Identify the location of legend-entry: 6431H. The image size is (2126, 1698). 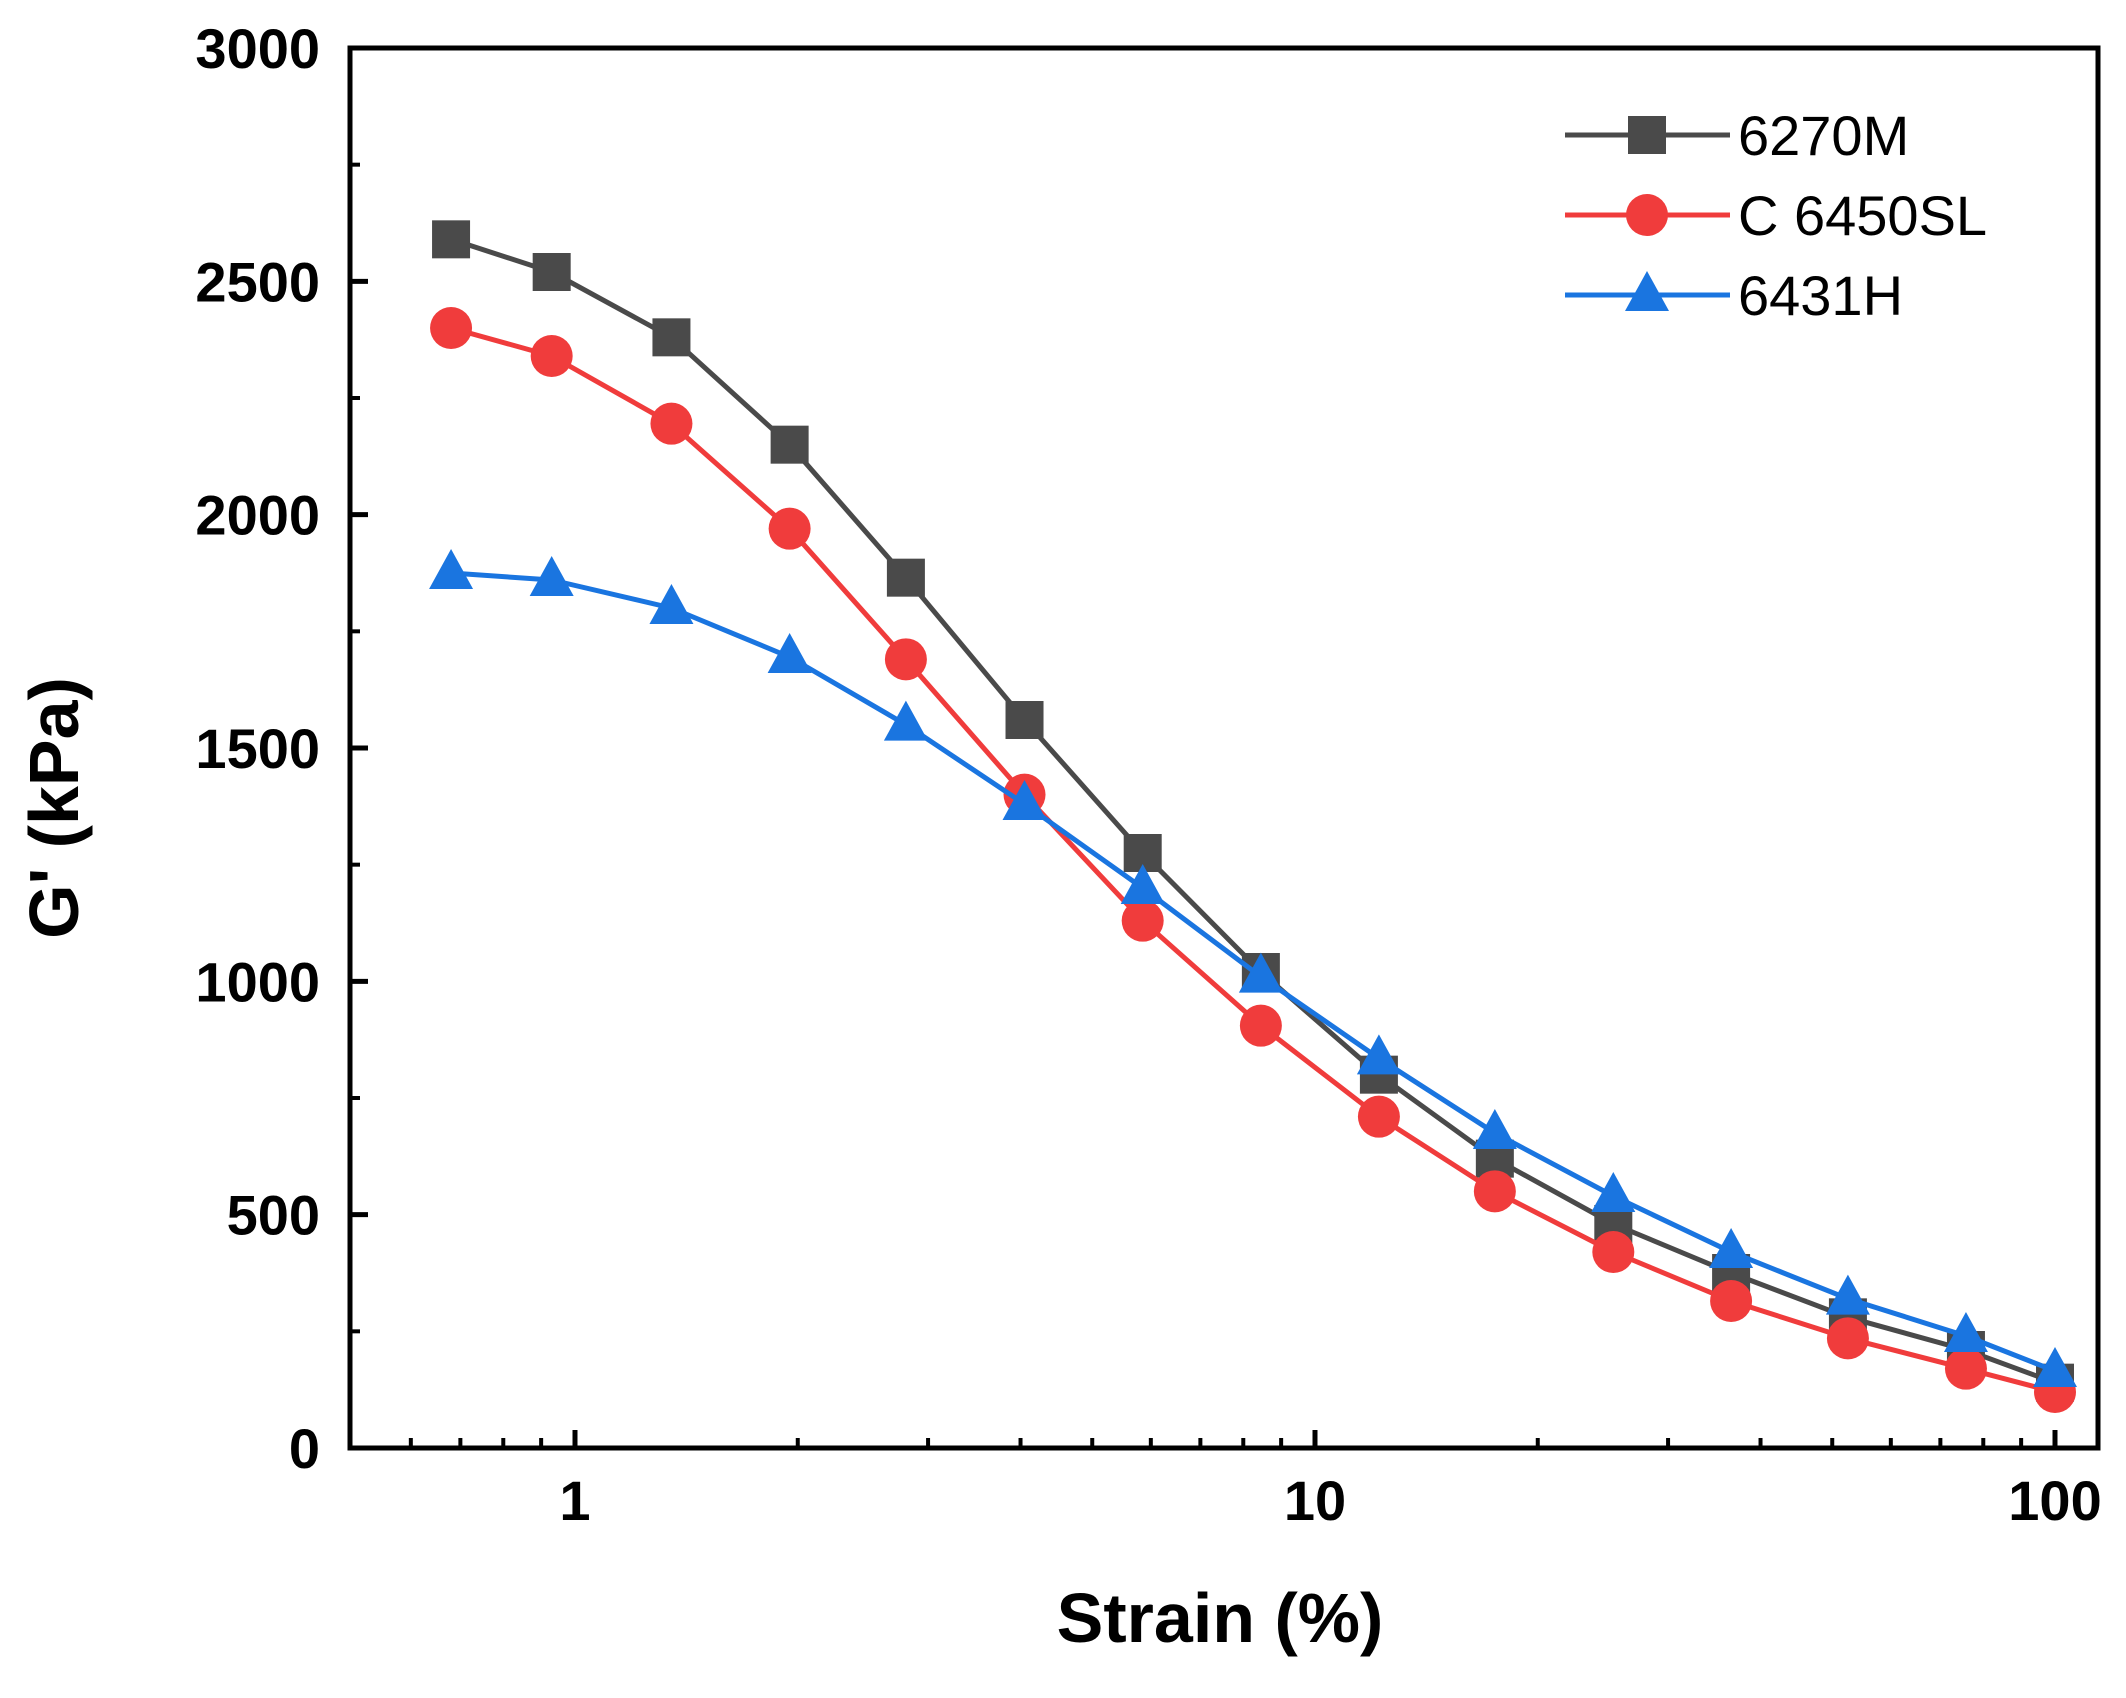
(1734, 295).